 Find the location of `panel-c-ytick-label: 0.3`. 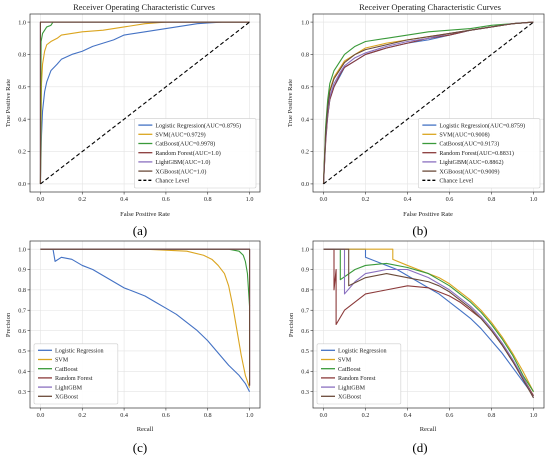

panel-c-ytick-label: 0.3 is located at coordinates (22, 392).